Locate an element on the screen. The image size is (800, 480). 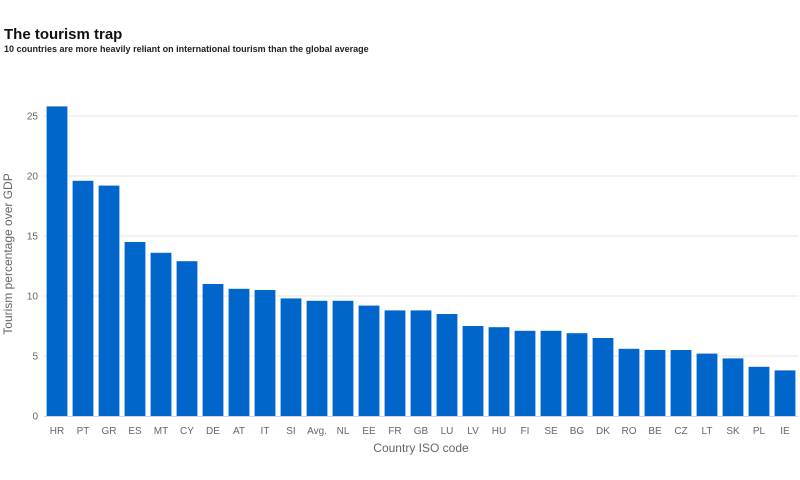
x-tick-label: RO is located at coordinates (629, 431).